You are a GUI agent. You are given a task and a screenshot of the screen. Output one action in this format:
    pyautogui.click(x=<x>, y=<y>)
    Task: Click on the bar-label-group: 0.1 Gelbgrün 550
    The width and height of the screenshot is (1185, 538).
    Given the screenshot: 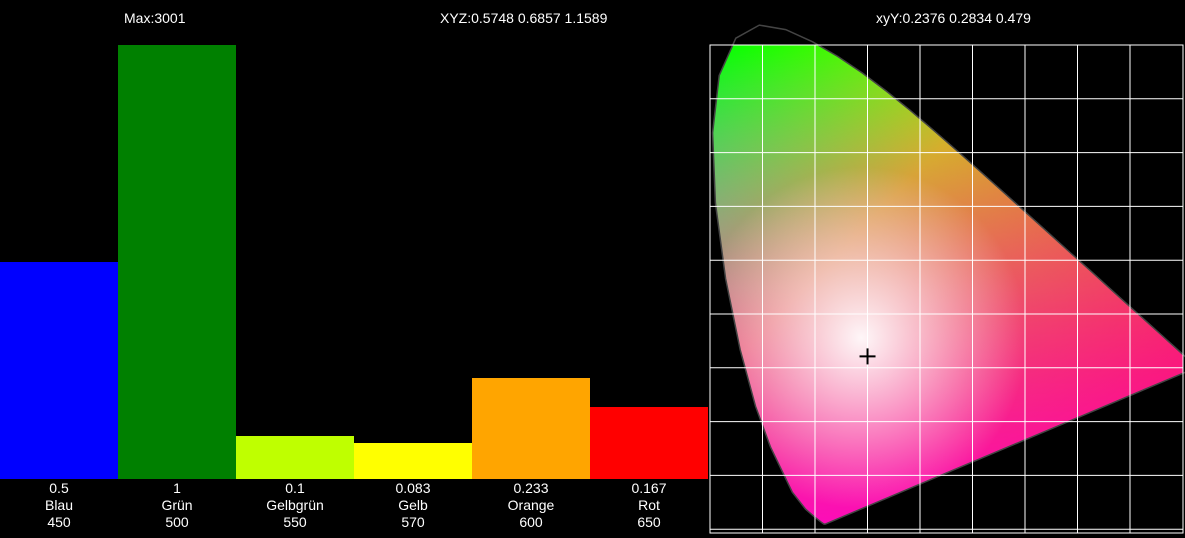 What is the action you would take?
    pyautogui.click(x=295, y=505)
    